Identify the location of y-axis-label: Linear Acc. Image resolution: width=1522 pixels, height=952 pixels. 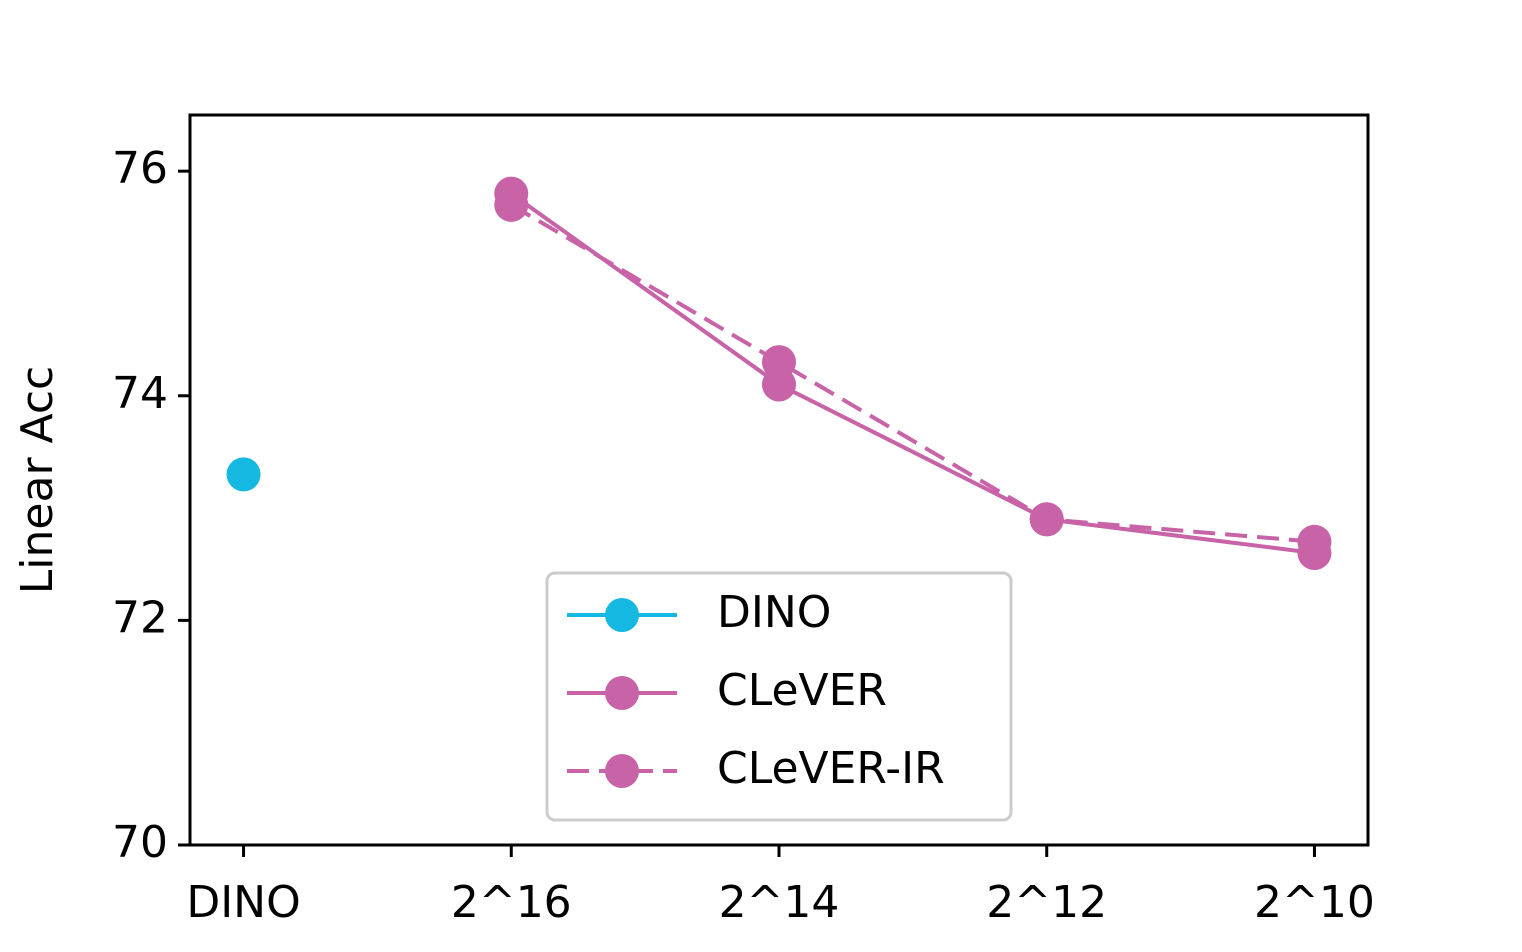
(37, 480).